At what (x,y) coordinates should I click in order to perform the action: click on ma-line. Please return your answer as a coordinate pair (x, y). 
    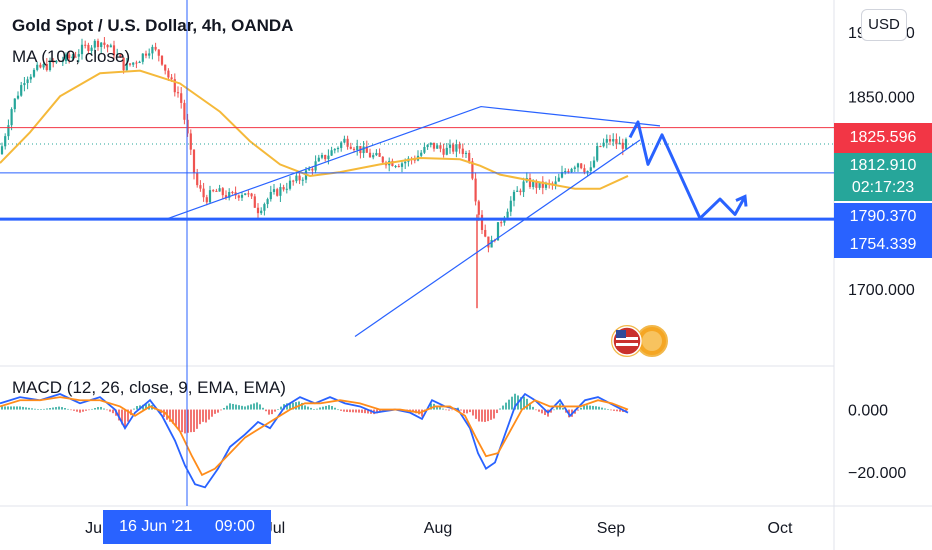
    Looking at the image, I should click on (314, 129).